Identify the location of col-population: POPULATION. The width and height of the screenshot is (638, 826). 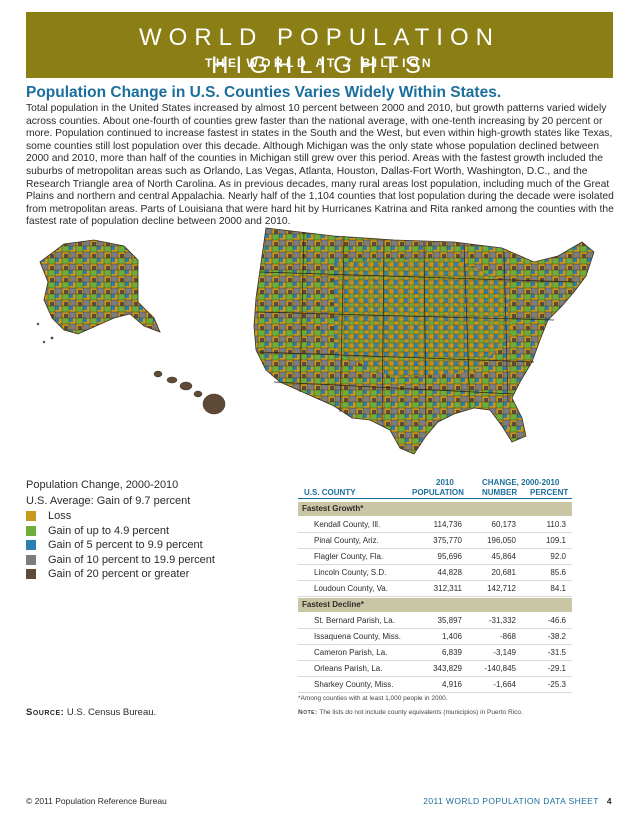
(438, 492).